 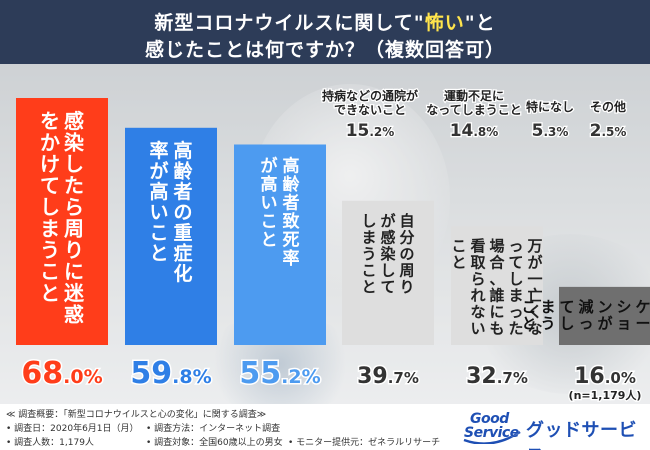 What do you see at coordinates (50, 121) in the screenshot?
I see `bar-label-char: を` at bounding box center [50, 121].